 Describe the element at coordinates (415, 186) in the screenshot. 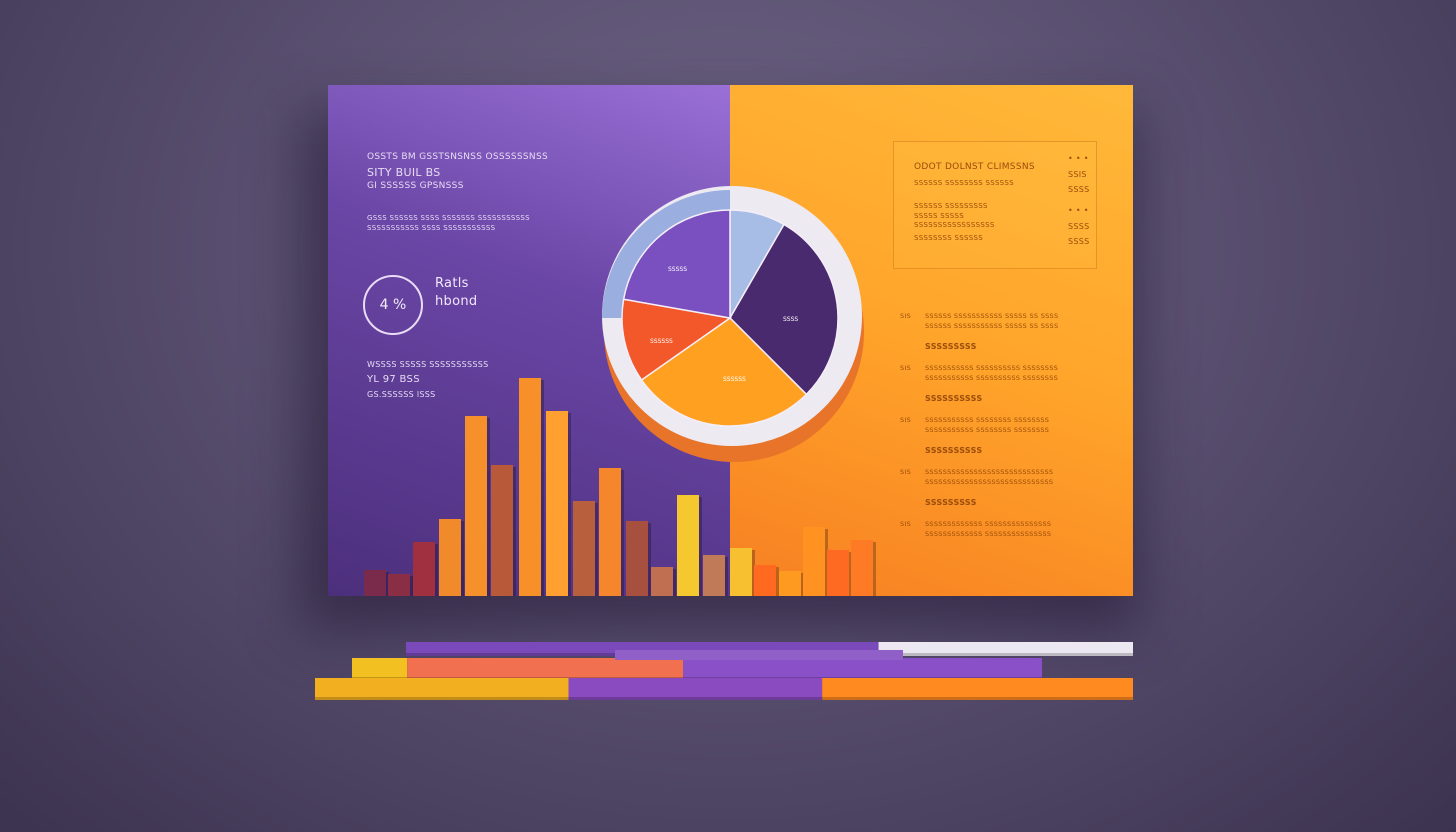

I see `left-header-line: GI SSSSSS GPSNSSS` at that location.